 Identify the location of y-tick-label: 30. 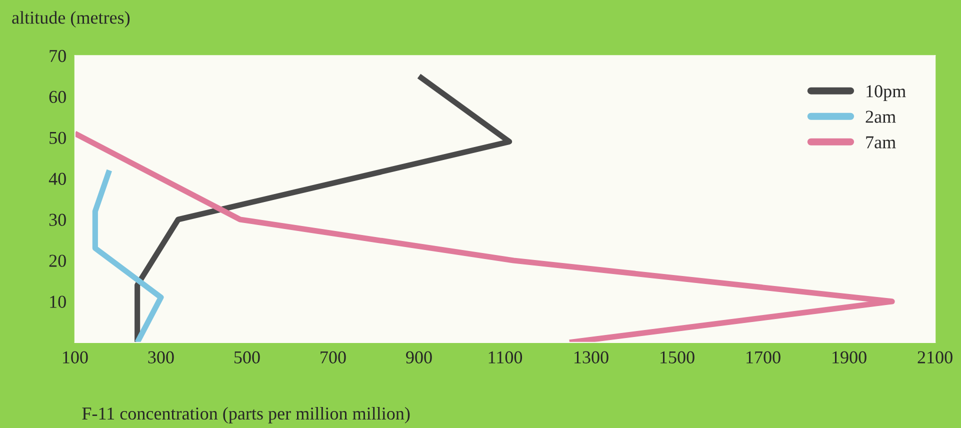
(57, 220).